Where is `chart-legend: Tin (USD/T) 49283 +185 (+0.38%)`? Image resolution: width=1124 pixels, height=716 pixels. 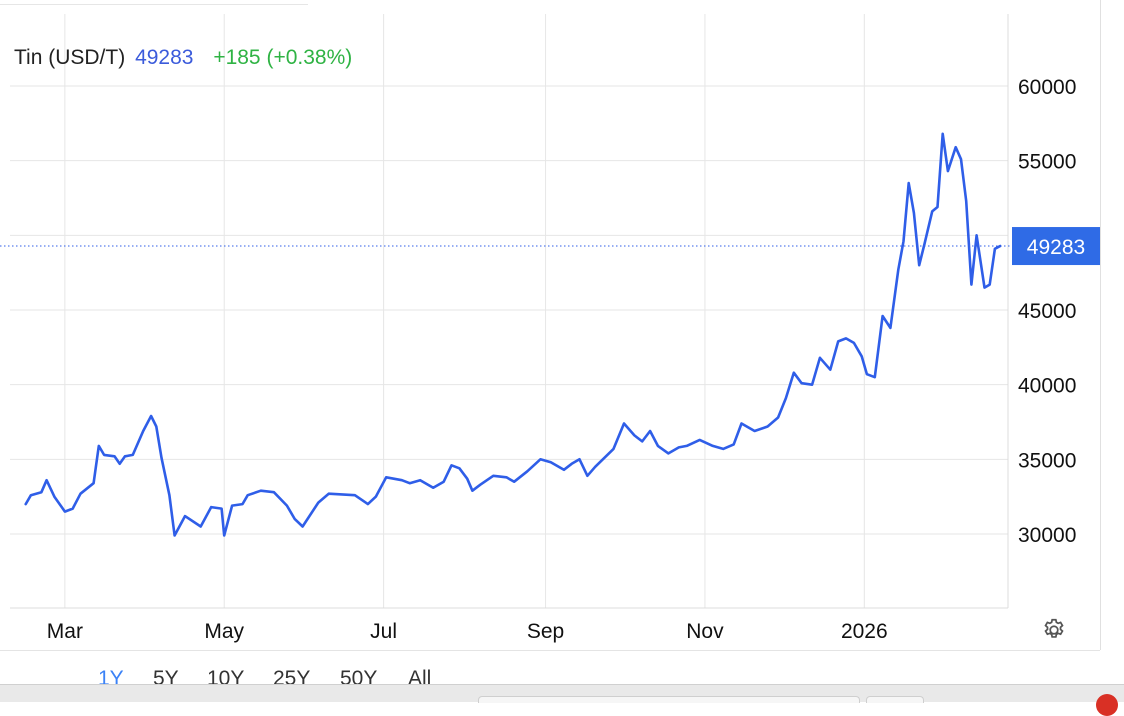 chart-legend: Tin (USD/T) 49283 +185 (+0.38%) is located at coordinates (183, 58).